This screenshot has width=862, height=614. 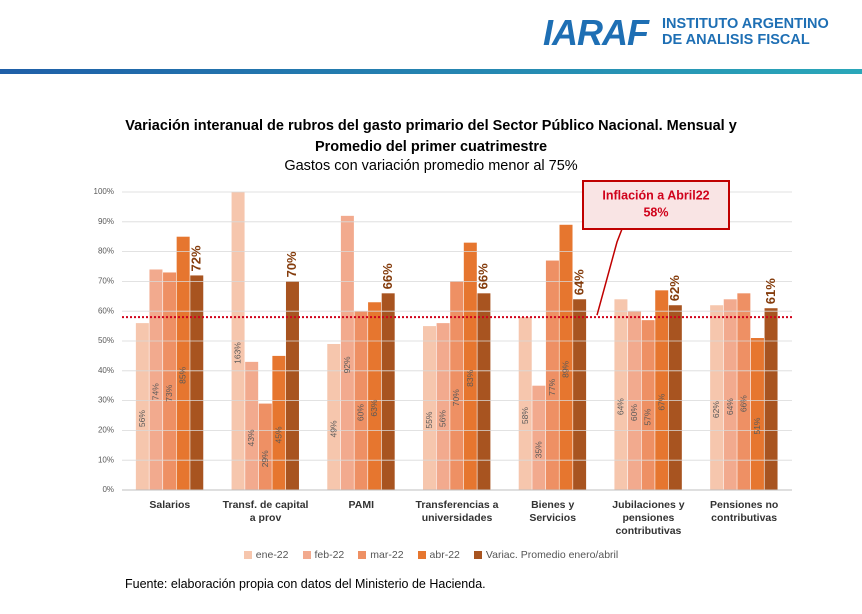 What do you see at coordinates (333, 428) in the screenshot?
I see `value-label: 49%` at bounding box center [333, 428].